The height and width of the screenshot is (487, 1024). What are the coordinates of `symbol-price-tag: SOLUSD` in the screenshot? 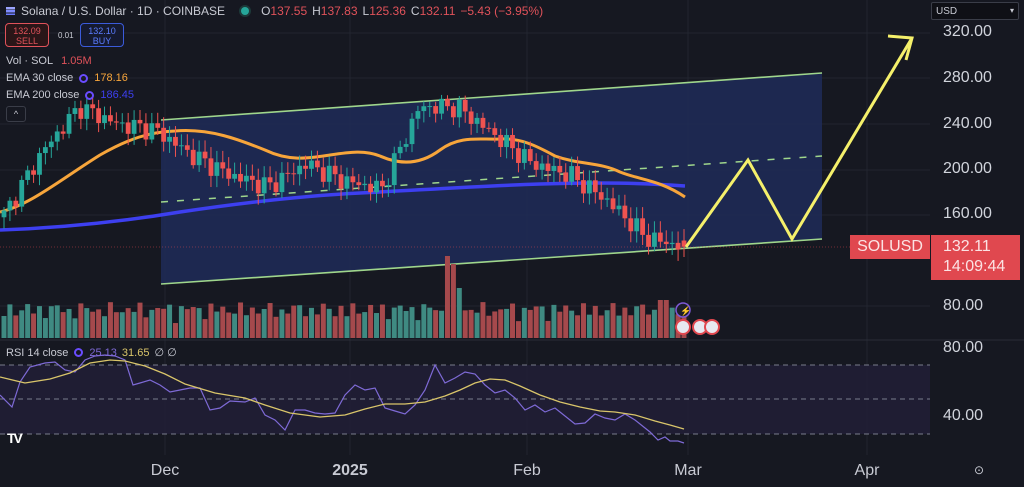 It's located at (890, 247).